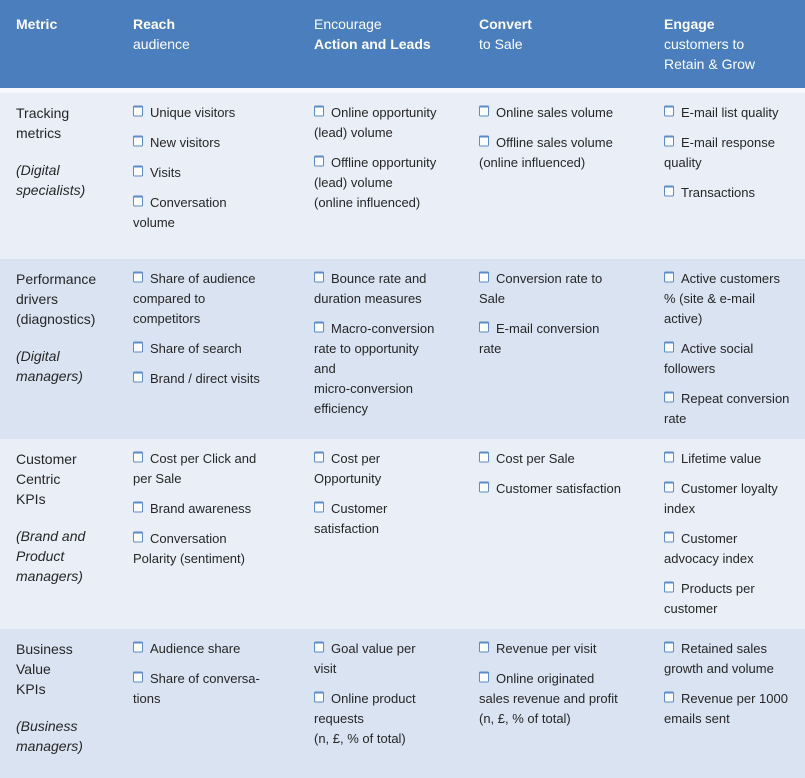 Image resolution: width=805 pixels, height=778 pixels. What do you see at coordinates (565, 489) in the screenshot?
I see `kpi-item: Customer satisfaction` at bounding box center [565, 489].